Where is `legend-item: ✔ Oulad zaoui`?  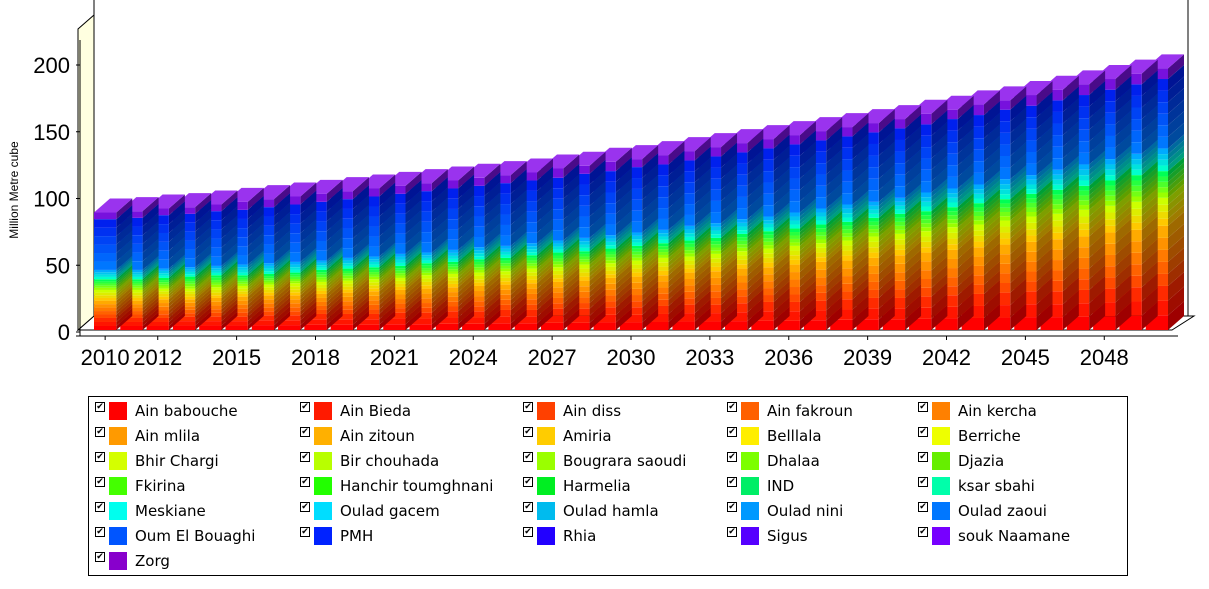 legend-item: ✔ Oulad zaoui is located at coordinates (982, 511).